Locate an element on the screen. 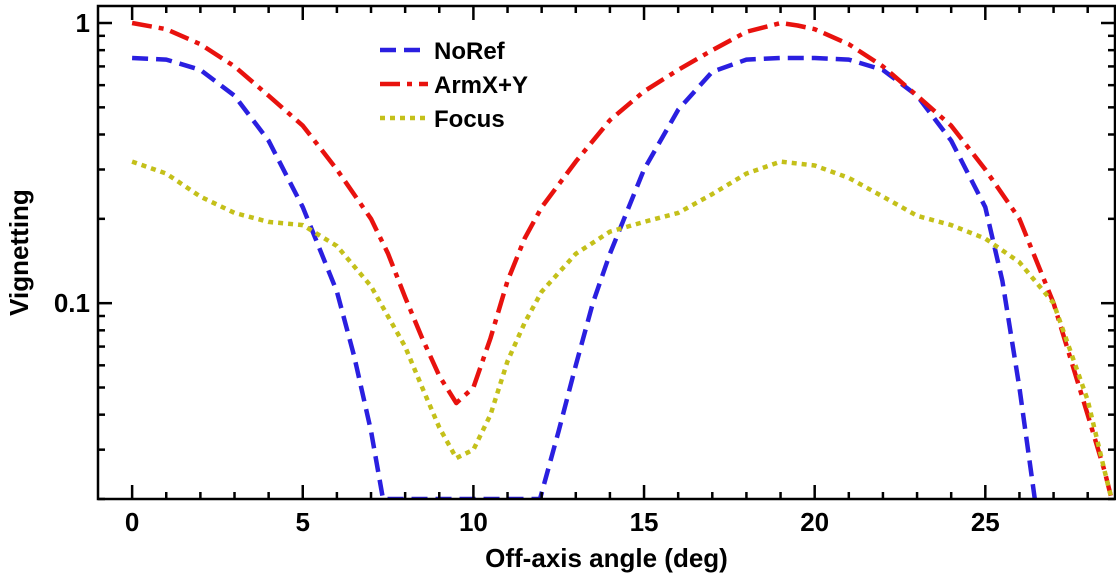 The image size is (1116, 582). y-axis-title: Vignetting is located at coordinates (19, 252).